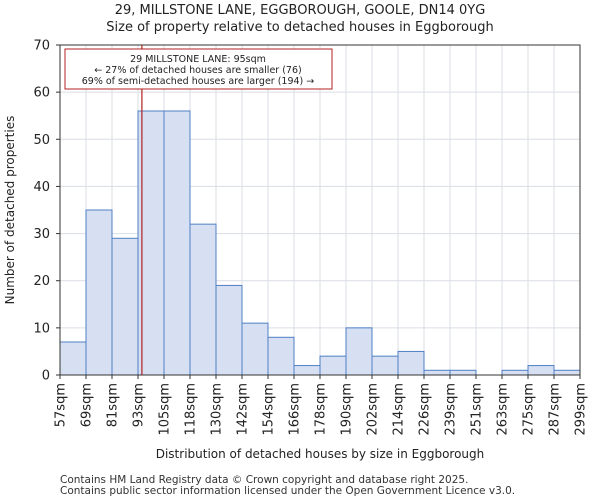 Image resolution: width=600 pixels, height=500 pixels. I want to click on x-tick-label: 130sqm, so click(217, 409).